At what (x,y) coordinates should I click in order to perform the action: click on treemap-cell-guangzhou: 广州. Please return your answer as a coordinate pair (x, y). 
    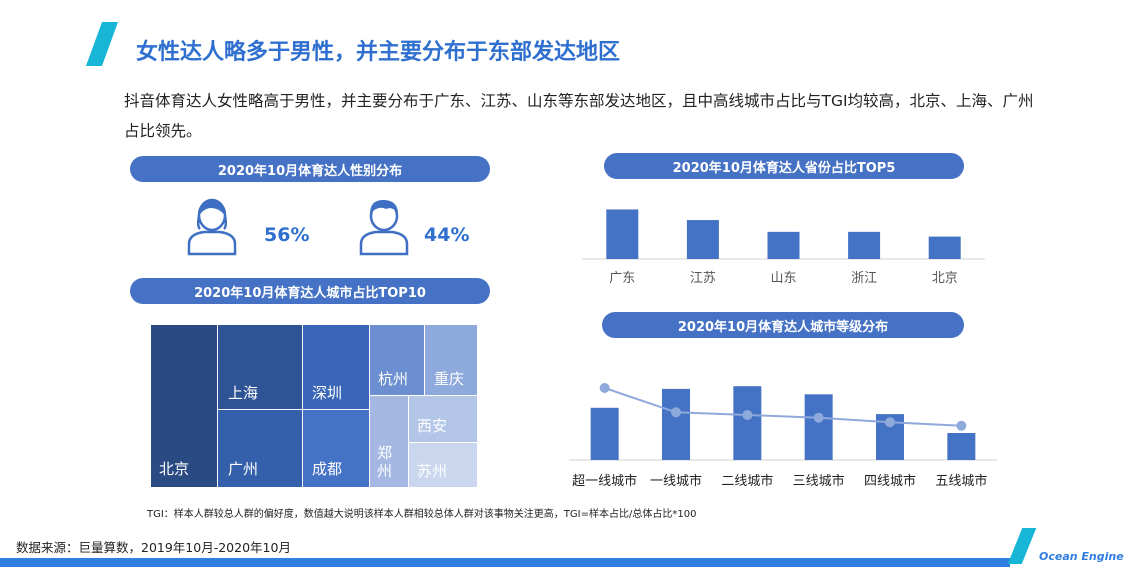
    Looking at the image, I should click on (260, 448).